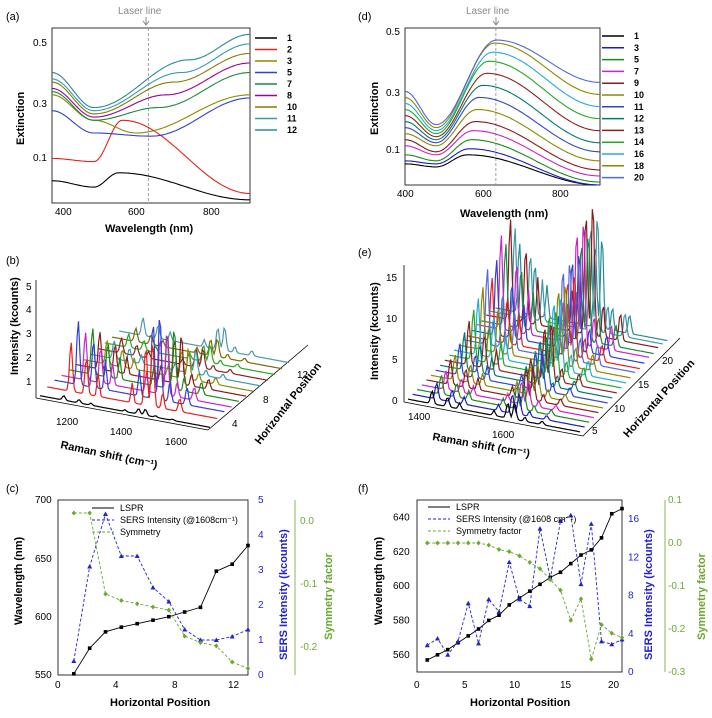 The image size is (712, 718). What do you see at coordinates (702, 596) in the screenshot?
I see `panel-f-y3label: Symmetry factor` at bounding box center [702, 596].